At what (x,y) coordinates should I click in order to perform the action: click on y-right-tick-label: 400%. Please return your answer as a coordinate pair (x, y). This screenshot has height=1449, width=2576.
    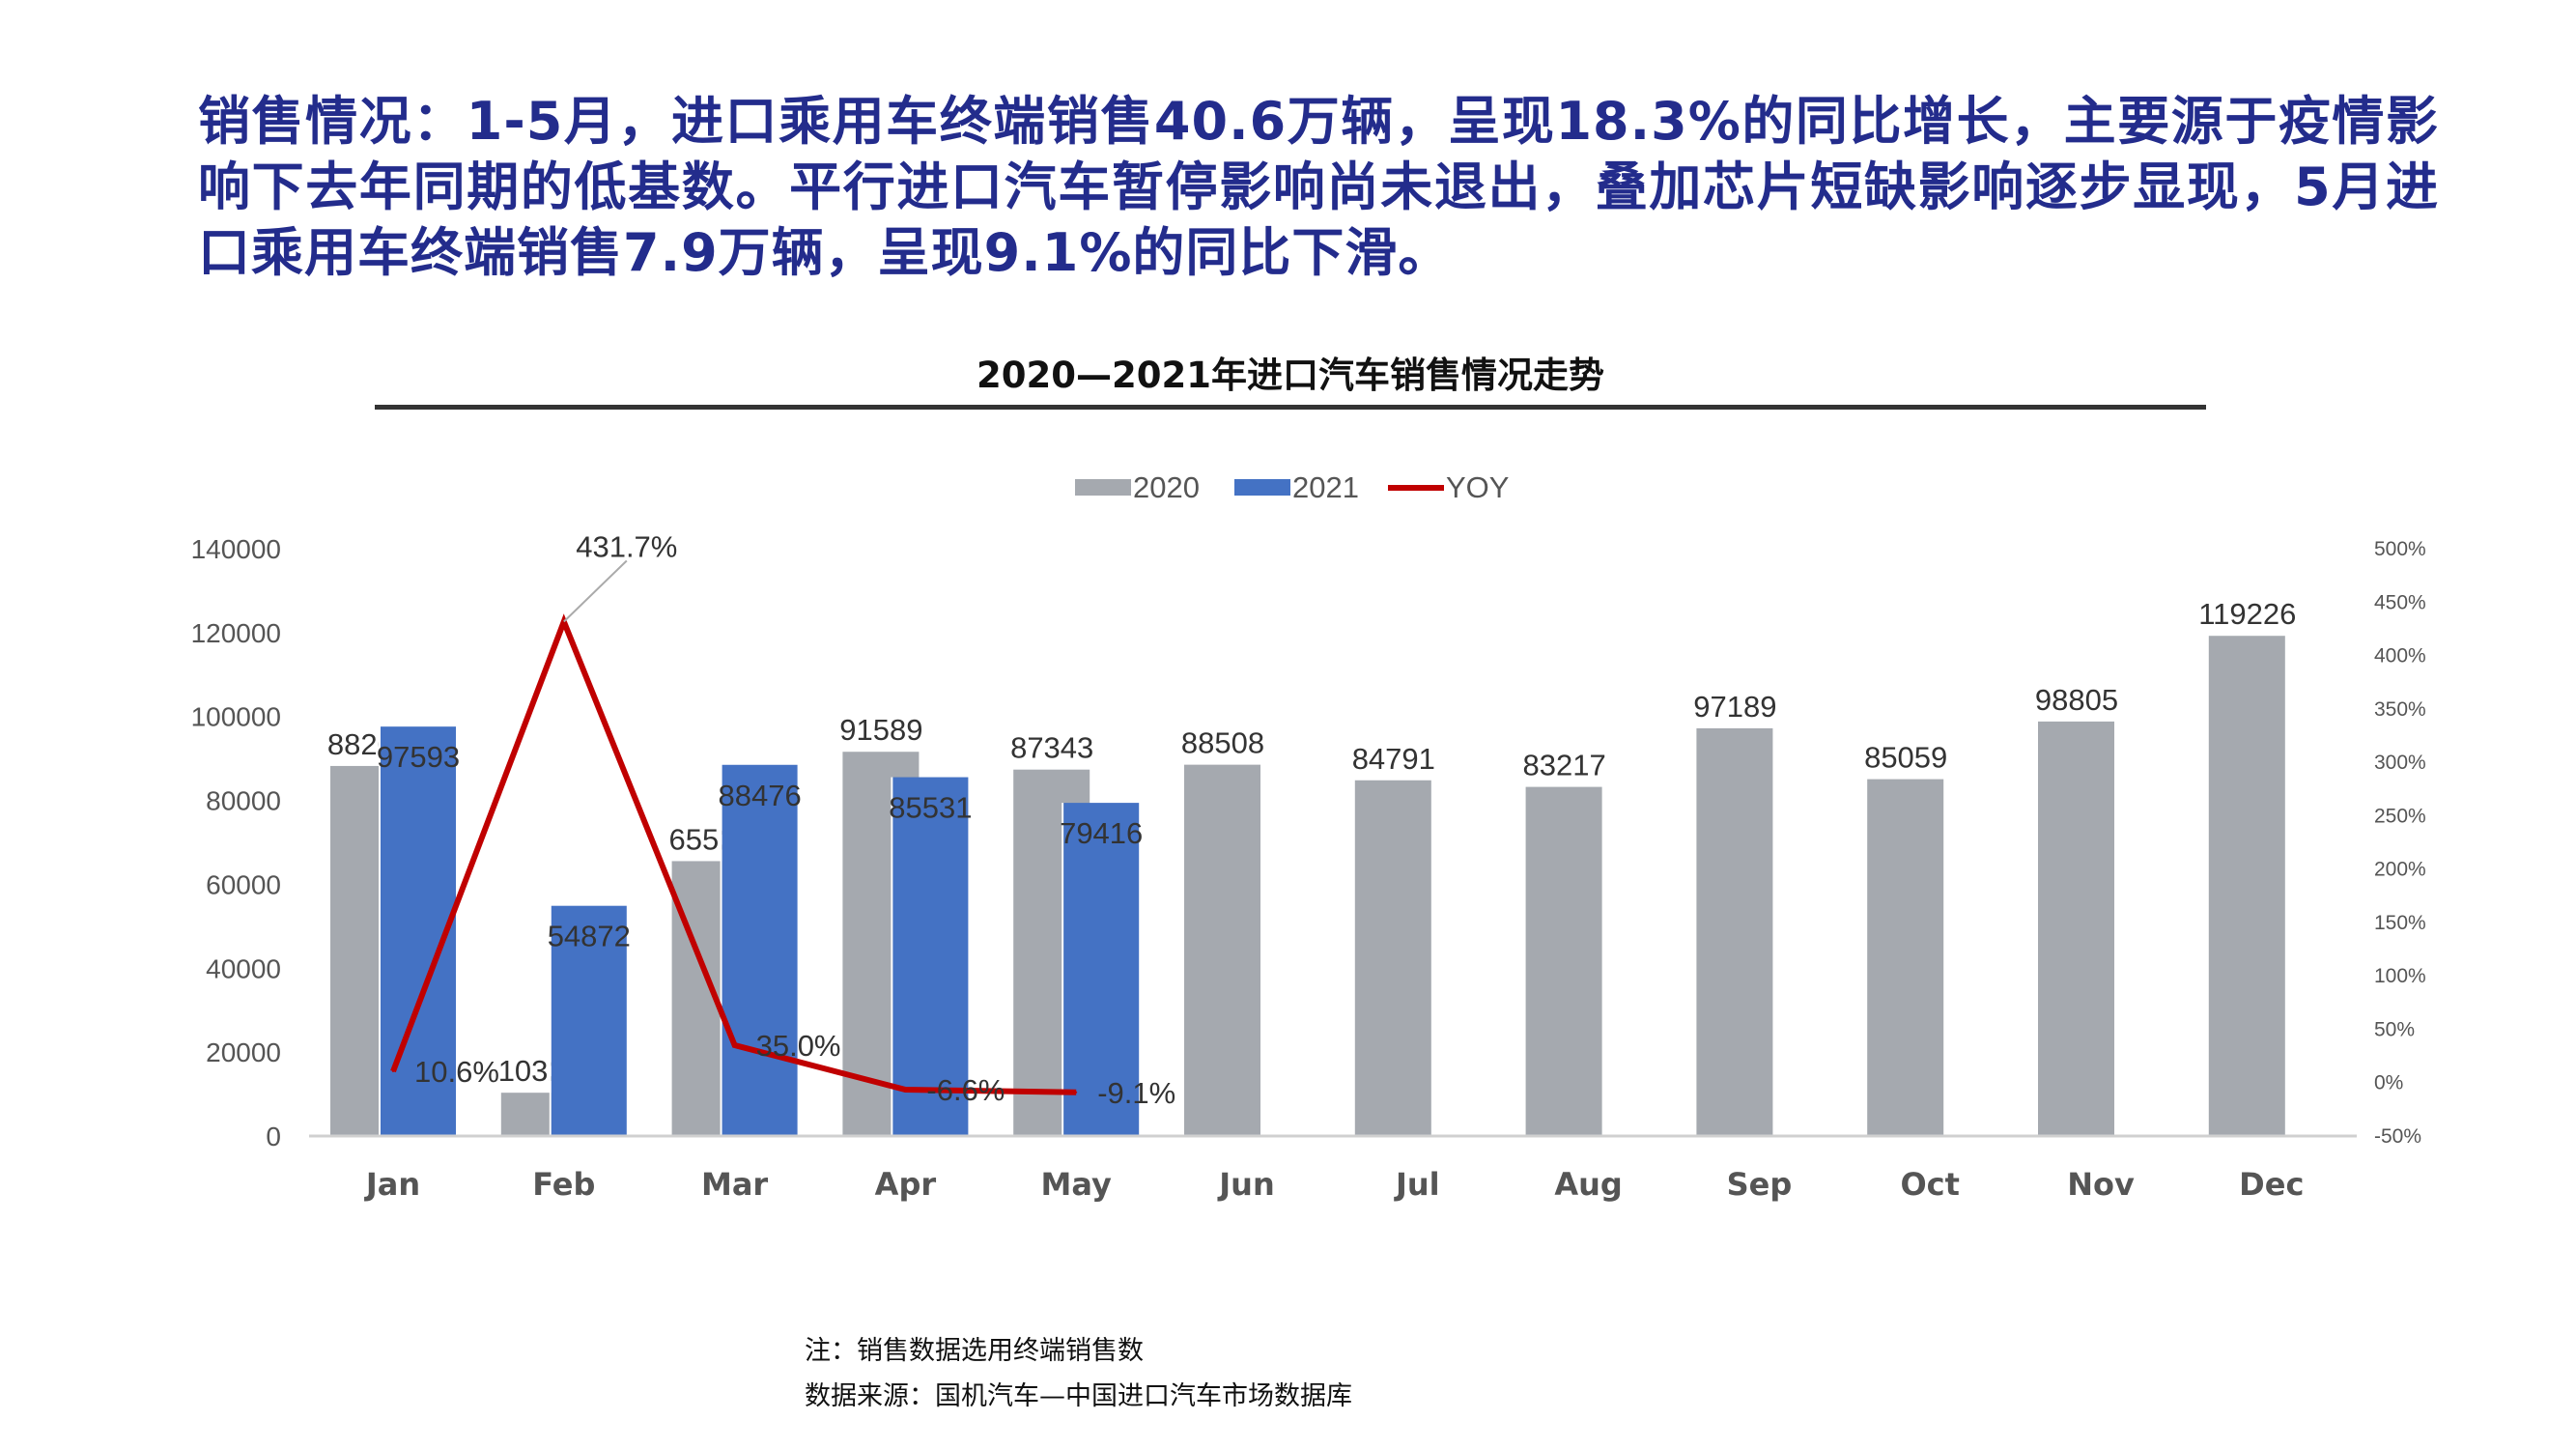
    Looking at the image, I should click on (2400, 656).